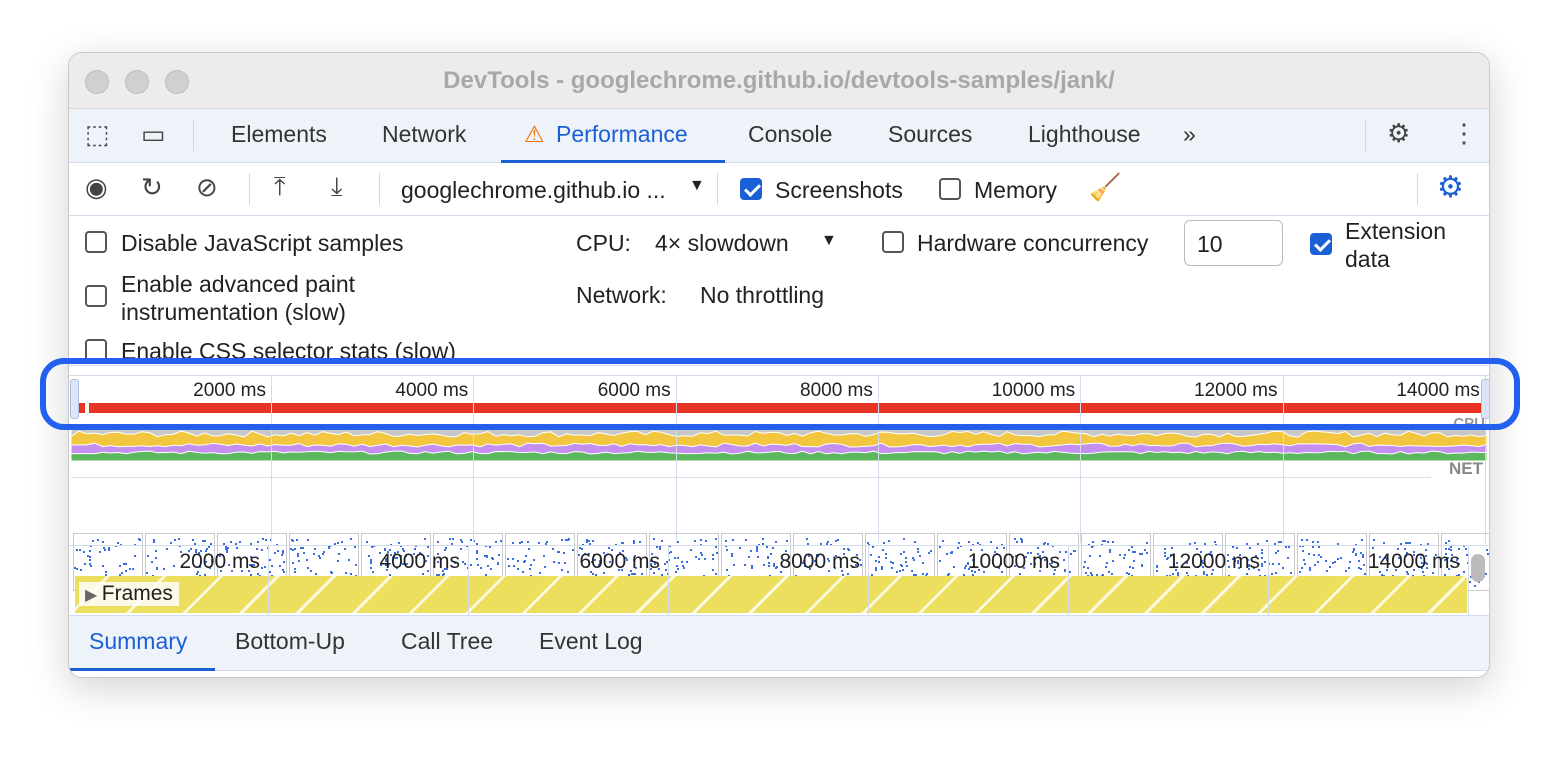 The width and height of the screenshot is (1558, 762). I want to click on minimize-window-button, so click(137, 82).